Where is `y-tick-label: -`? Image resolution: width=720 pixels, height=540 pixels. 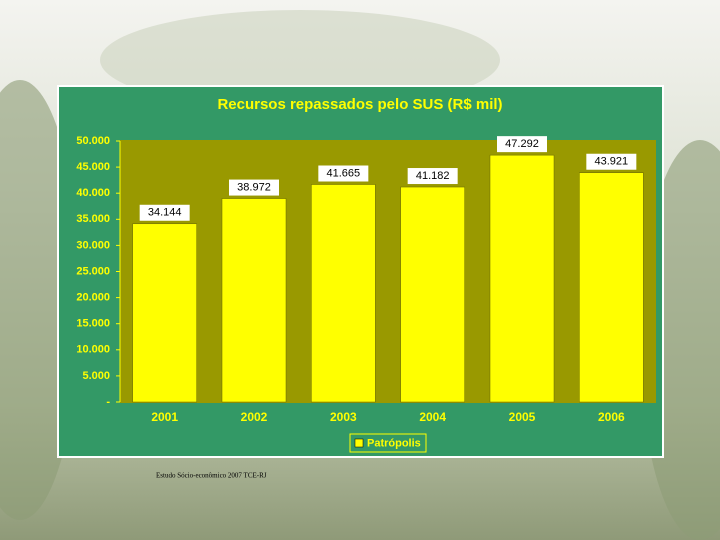 y-tick-label: - is located at coordinates (108, 402).